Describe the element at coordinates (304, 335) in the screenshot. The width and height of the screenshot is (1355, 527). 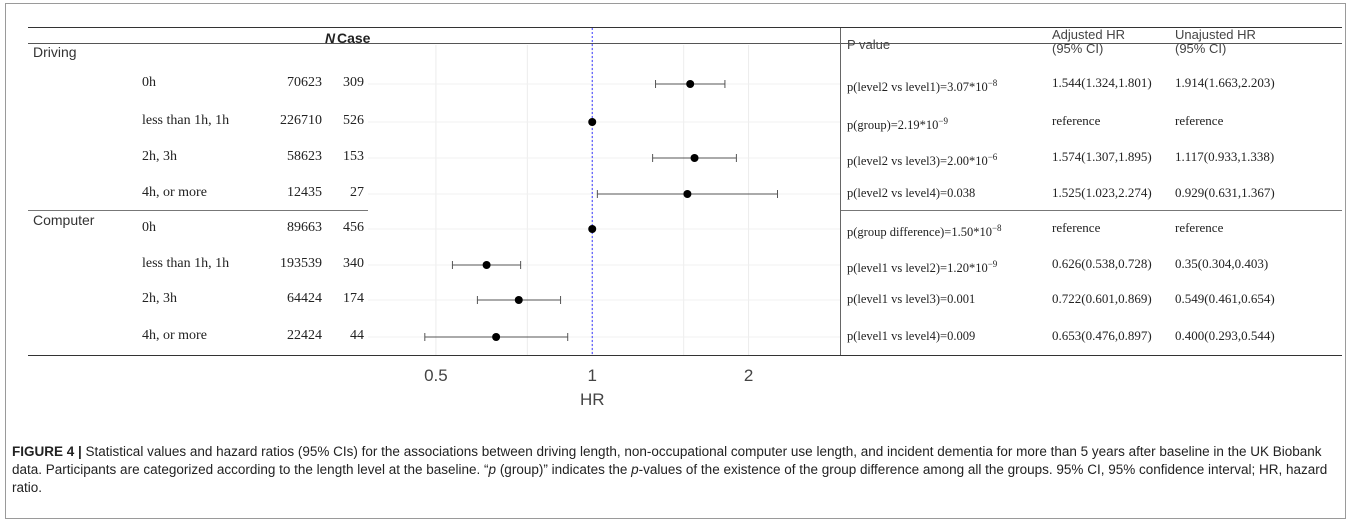
I see `row-n: 22424` at that location.